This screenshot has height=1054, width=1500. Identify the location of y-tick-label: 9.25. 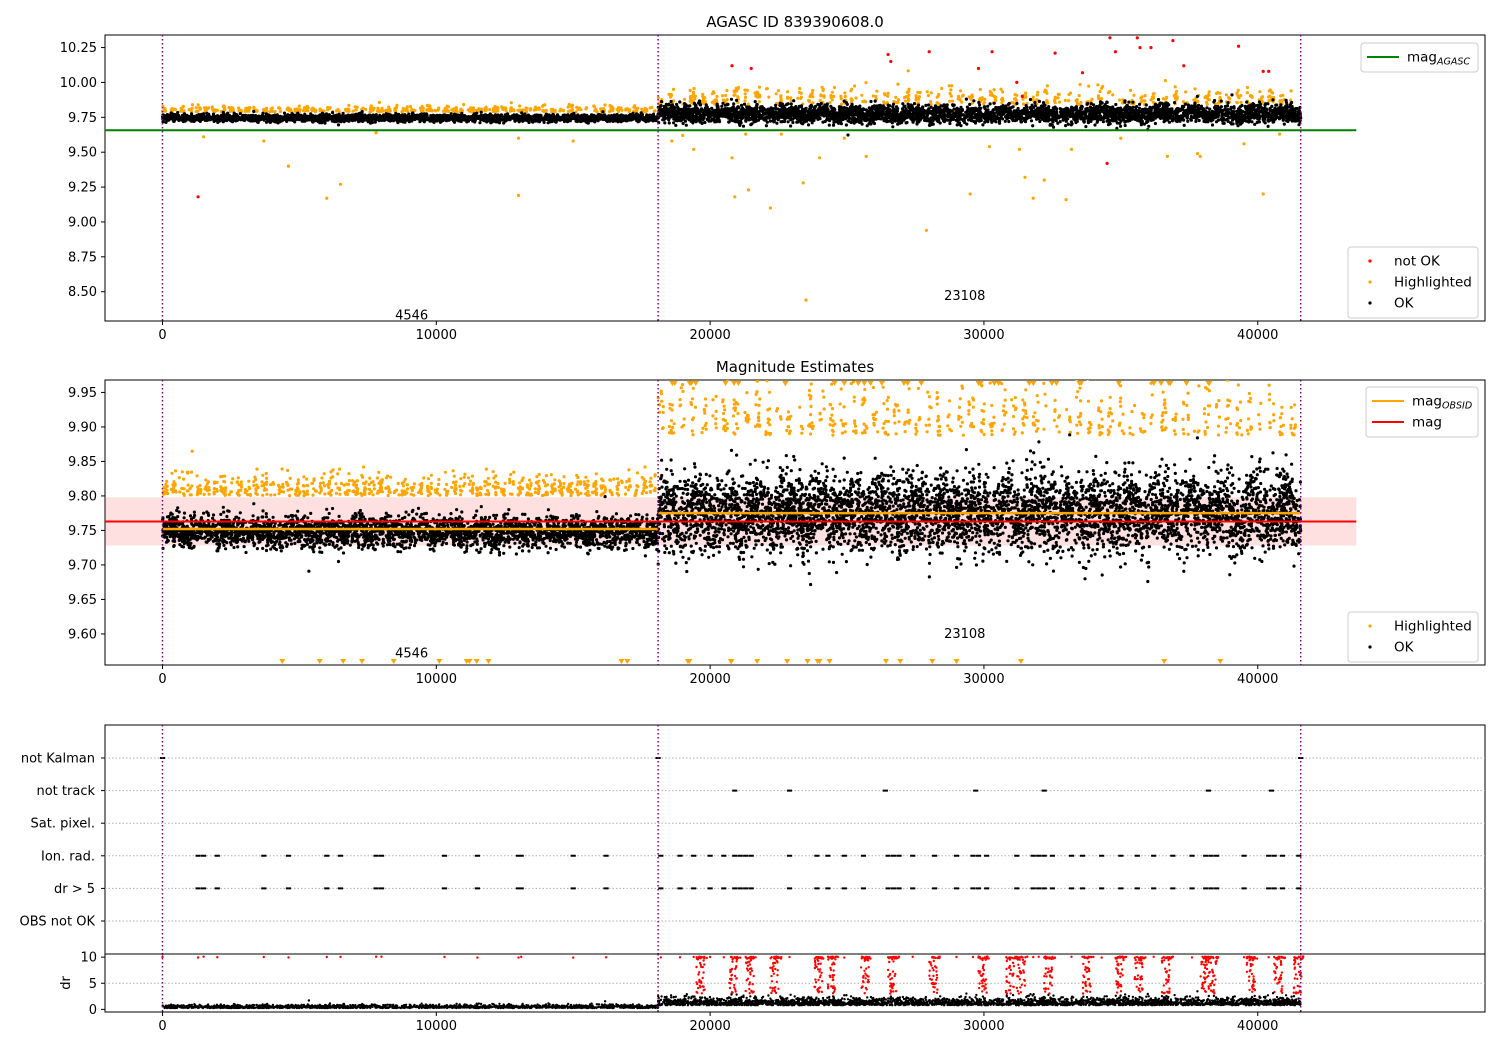
(82, 188).